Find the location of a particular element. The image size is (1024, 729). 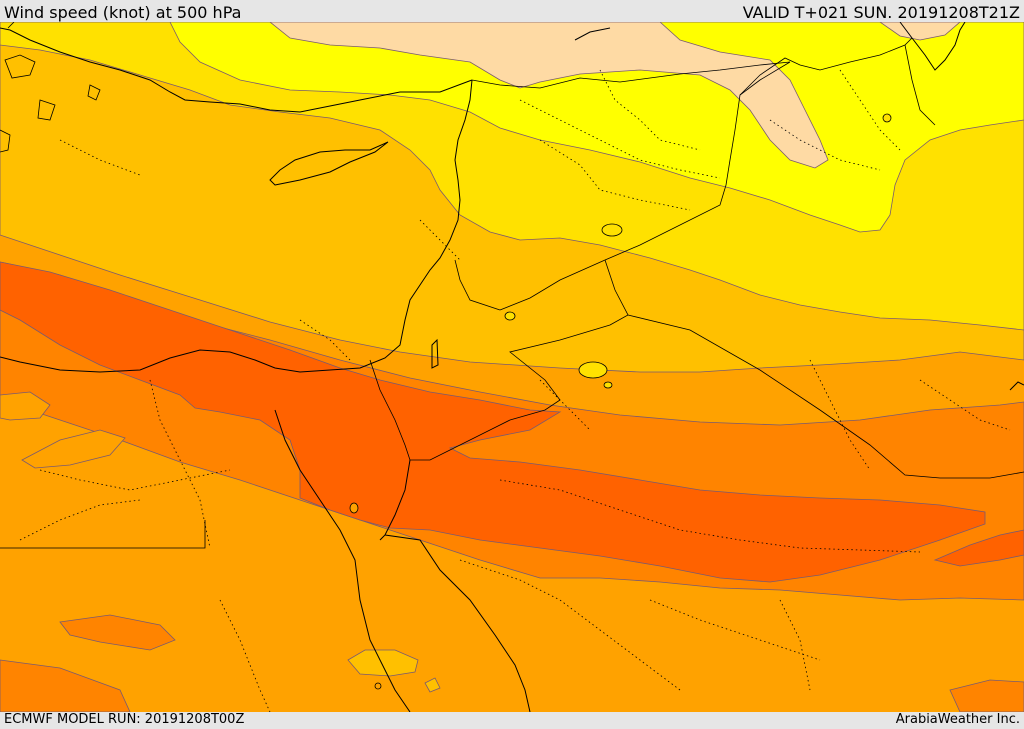

band-peach-ne is located at coordinates (920, 31).